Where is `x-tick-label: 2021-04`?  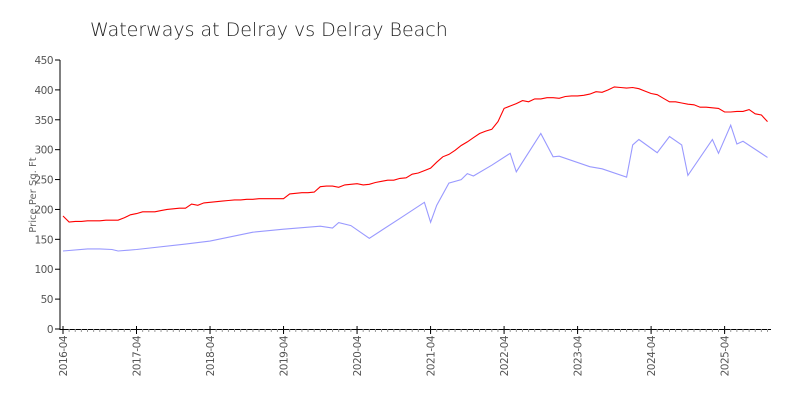
x-tick-label: 2021-04 is located at coordinates (432, 355).